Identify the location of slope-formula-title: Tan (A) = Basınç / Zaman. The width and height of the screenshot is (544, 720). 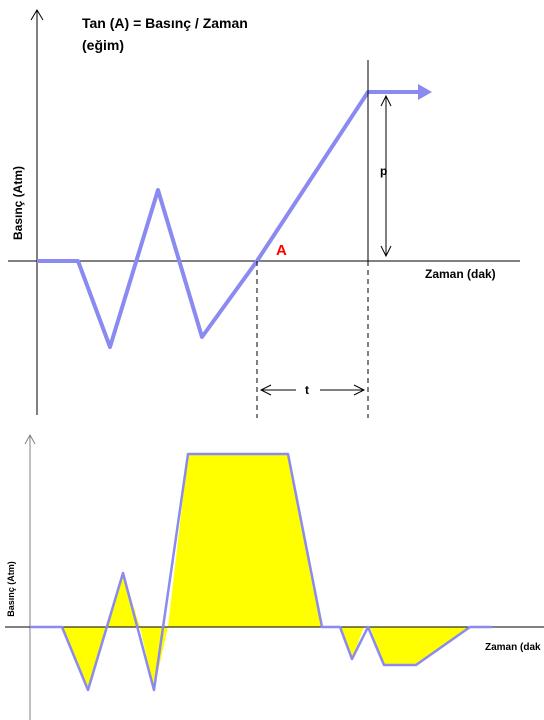
(165, 23).